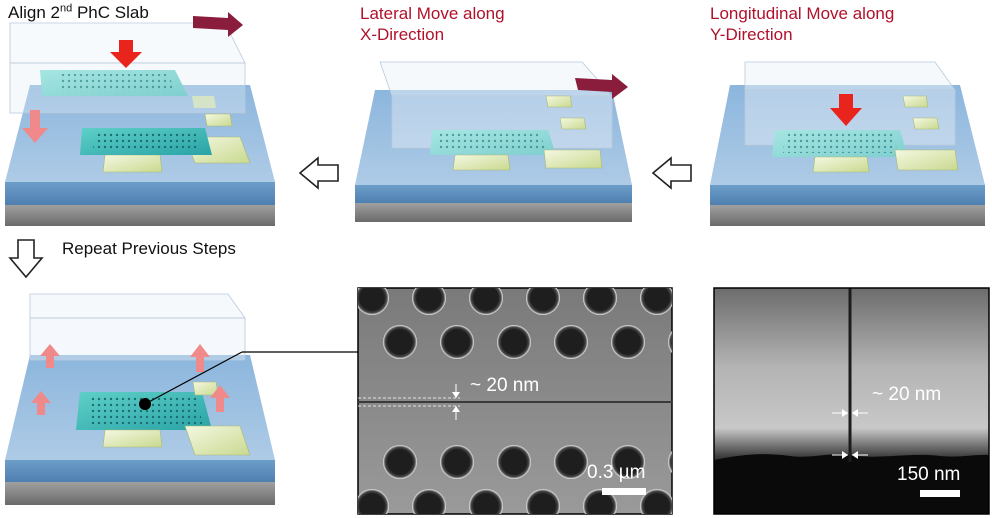 The height and width of the screenshot is (518, 992). What do you see at coordinates (928, 474) in the screenshot?
I see `sem-cross-scale-label: 150 nm` at bounding box center [928, 474].